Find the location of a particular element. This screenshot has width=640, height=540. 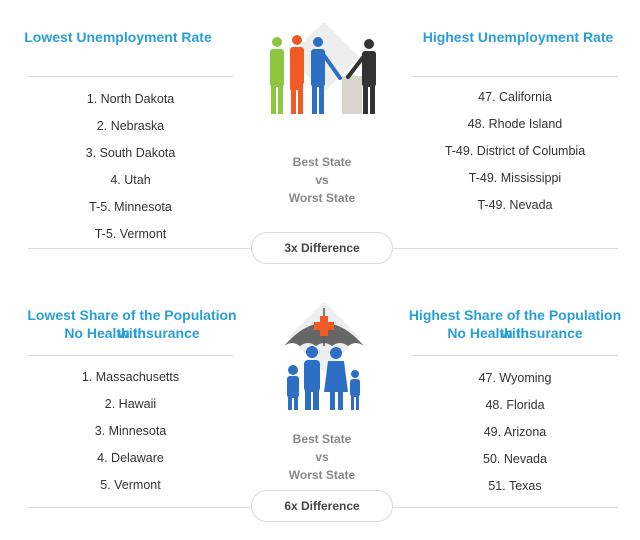

section2-center-line3: Worst State is located at coordinates (322, 475).